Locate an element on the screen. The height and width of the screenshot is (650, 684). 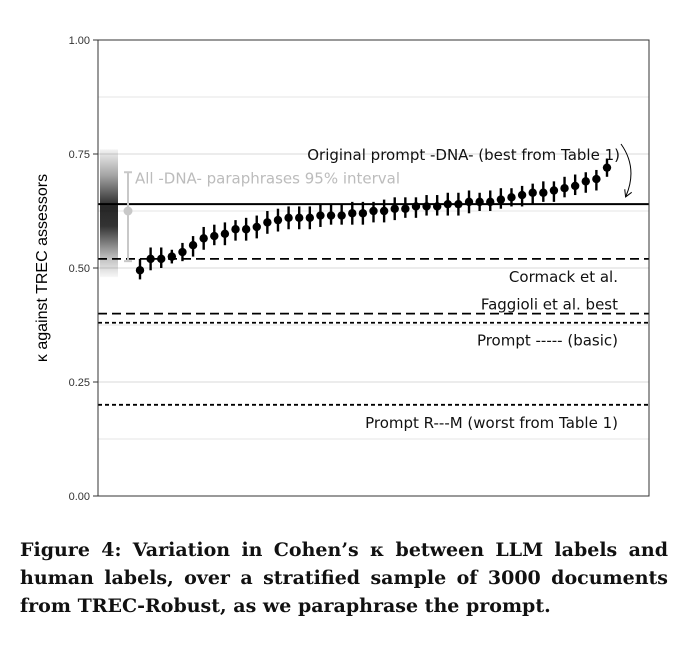
paraphrase-interval: All -DNA- paraphrases 95% interval is located at coordinates (250, 213).